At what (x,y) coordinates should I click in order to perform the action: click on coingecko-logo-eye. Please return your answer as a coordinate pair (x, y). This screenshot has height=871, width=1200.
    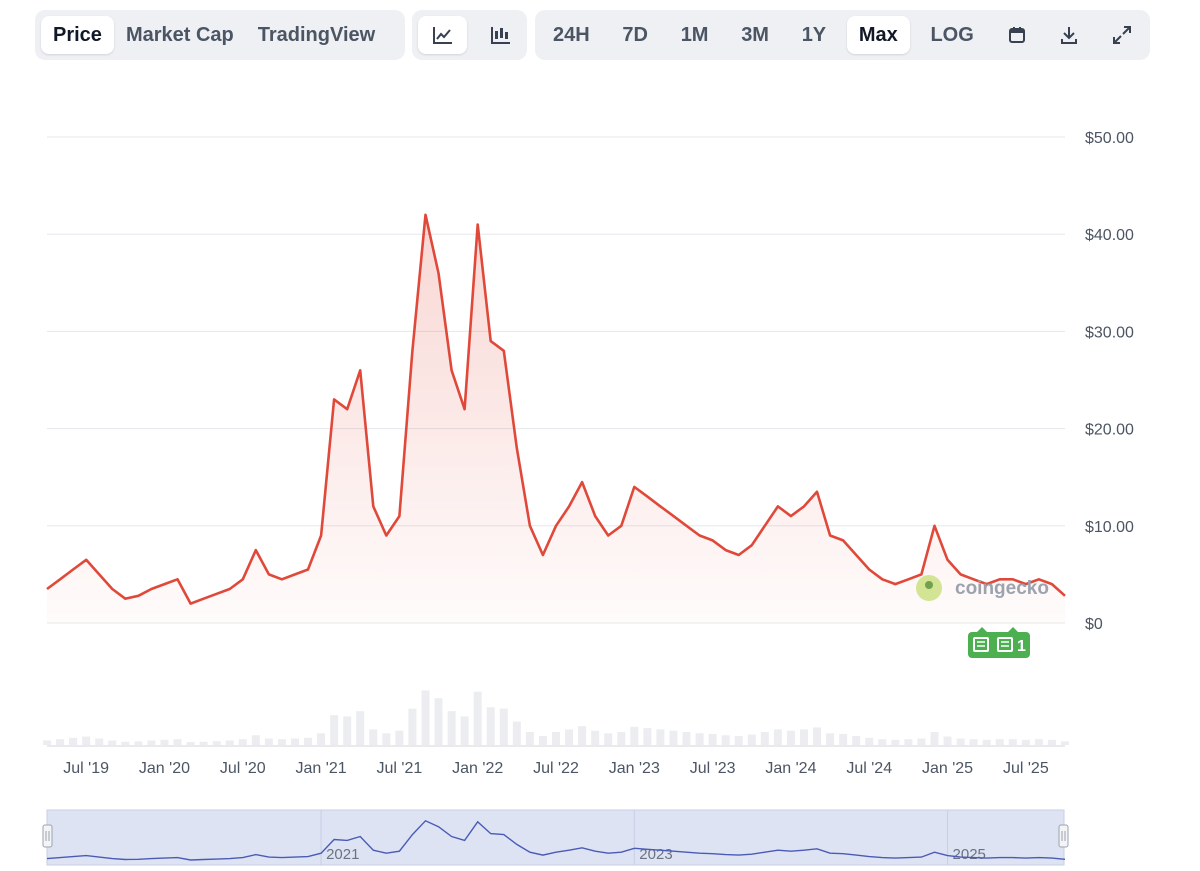
    Looking at the image, I should click on (929, 585).